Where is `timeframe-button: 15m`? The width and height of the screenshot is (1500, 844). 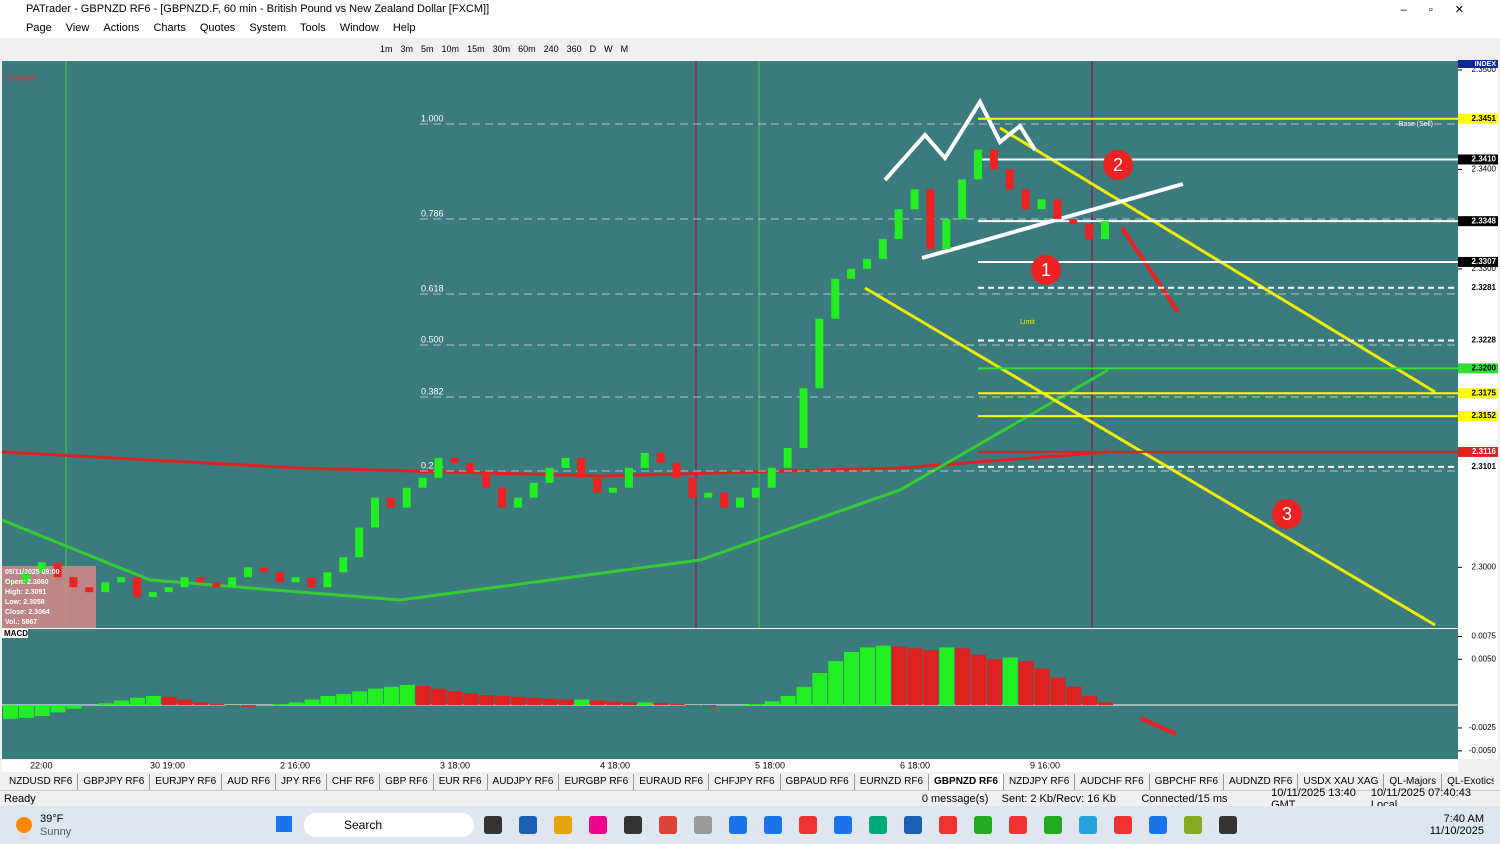 timeframe-button: 15m is located at coordinates (476, 49).